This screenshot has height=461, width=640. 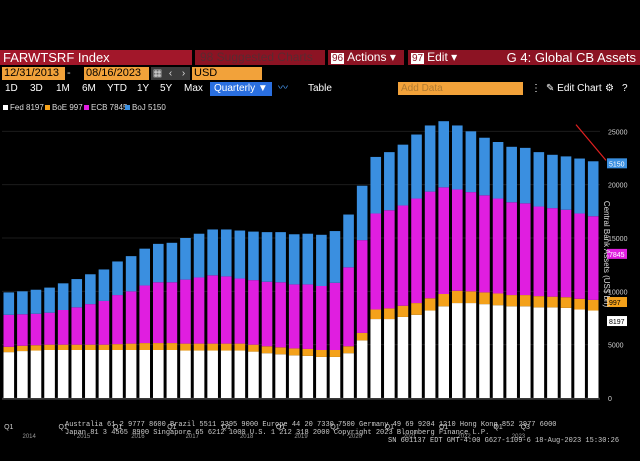 I want to click on boj-swatch, so click(x=127, y=108).